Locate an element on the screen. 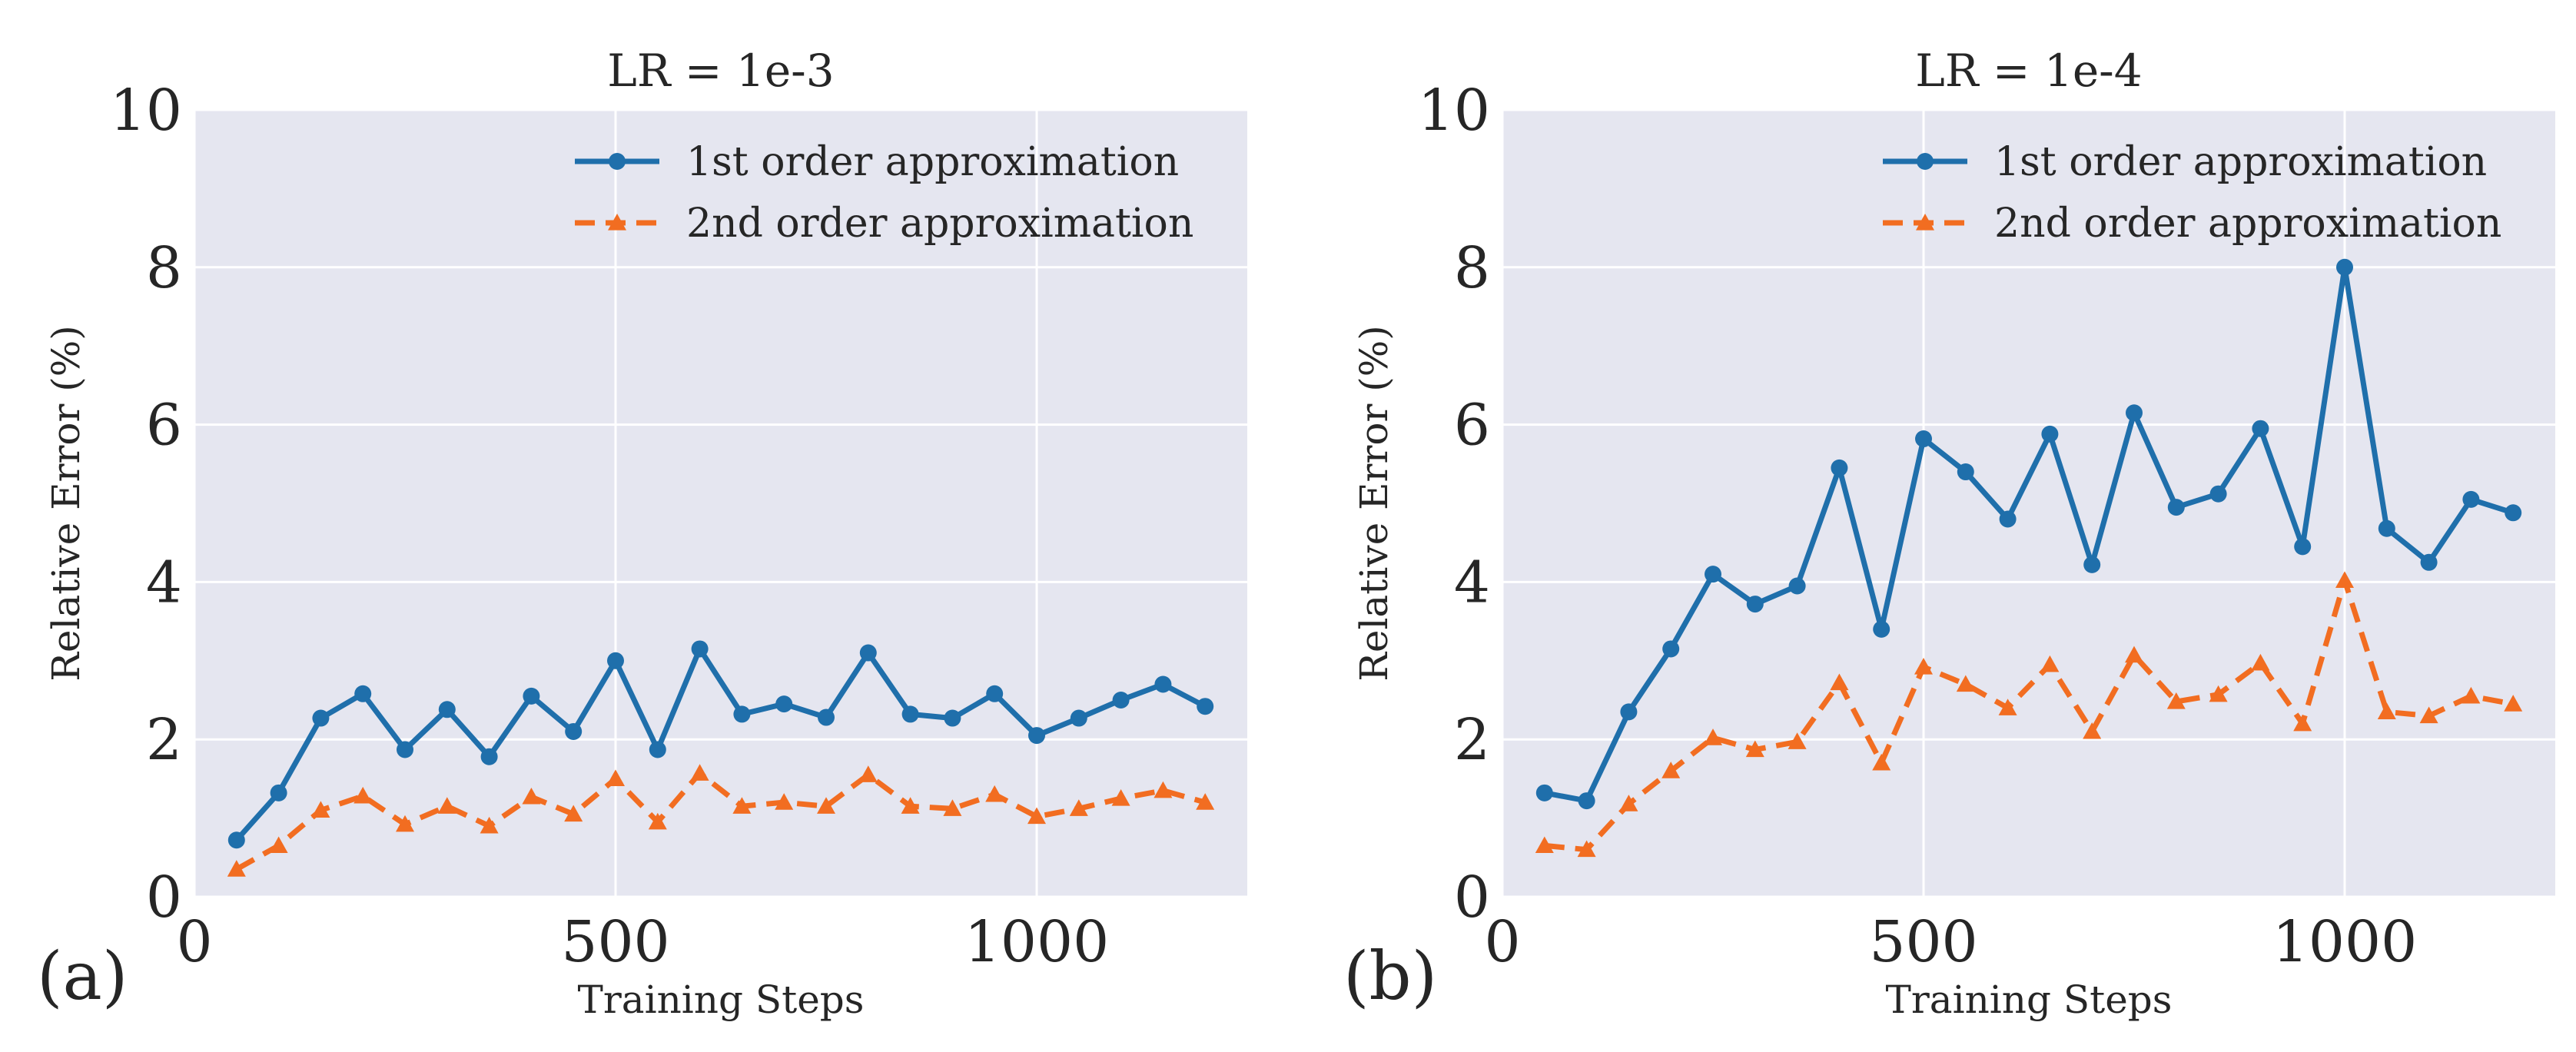 The image size is (2576, 1052). legend-label: 1st order approximation is located at coordinates (2240, 162).